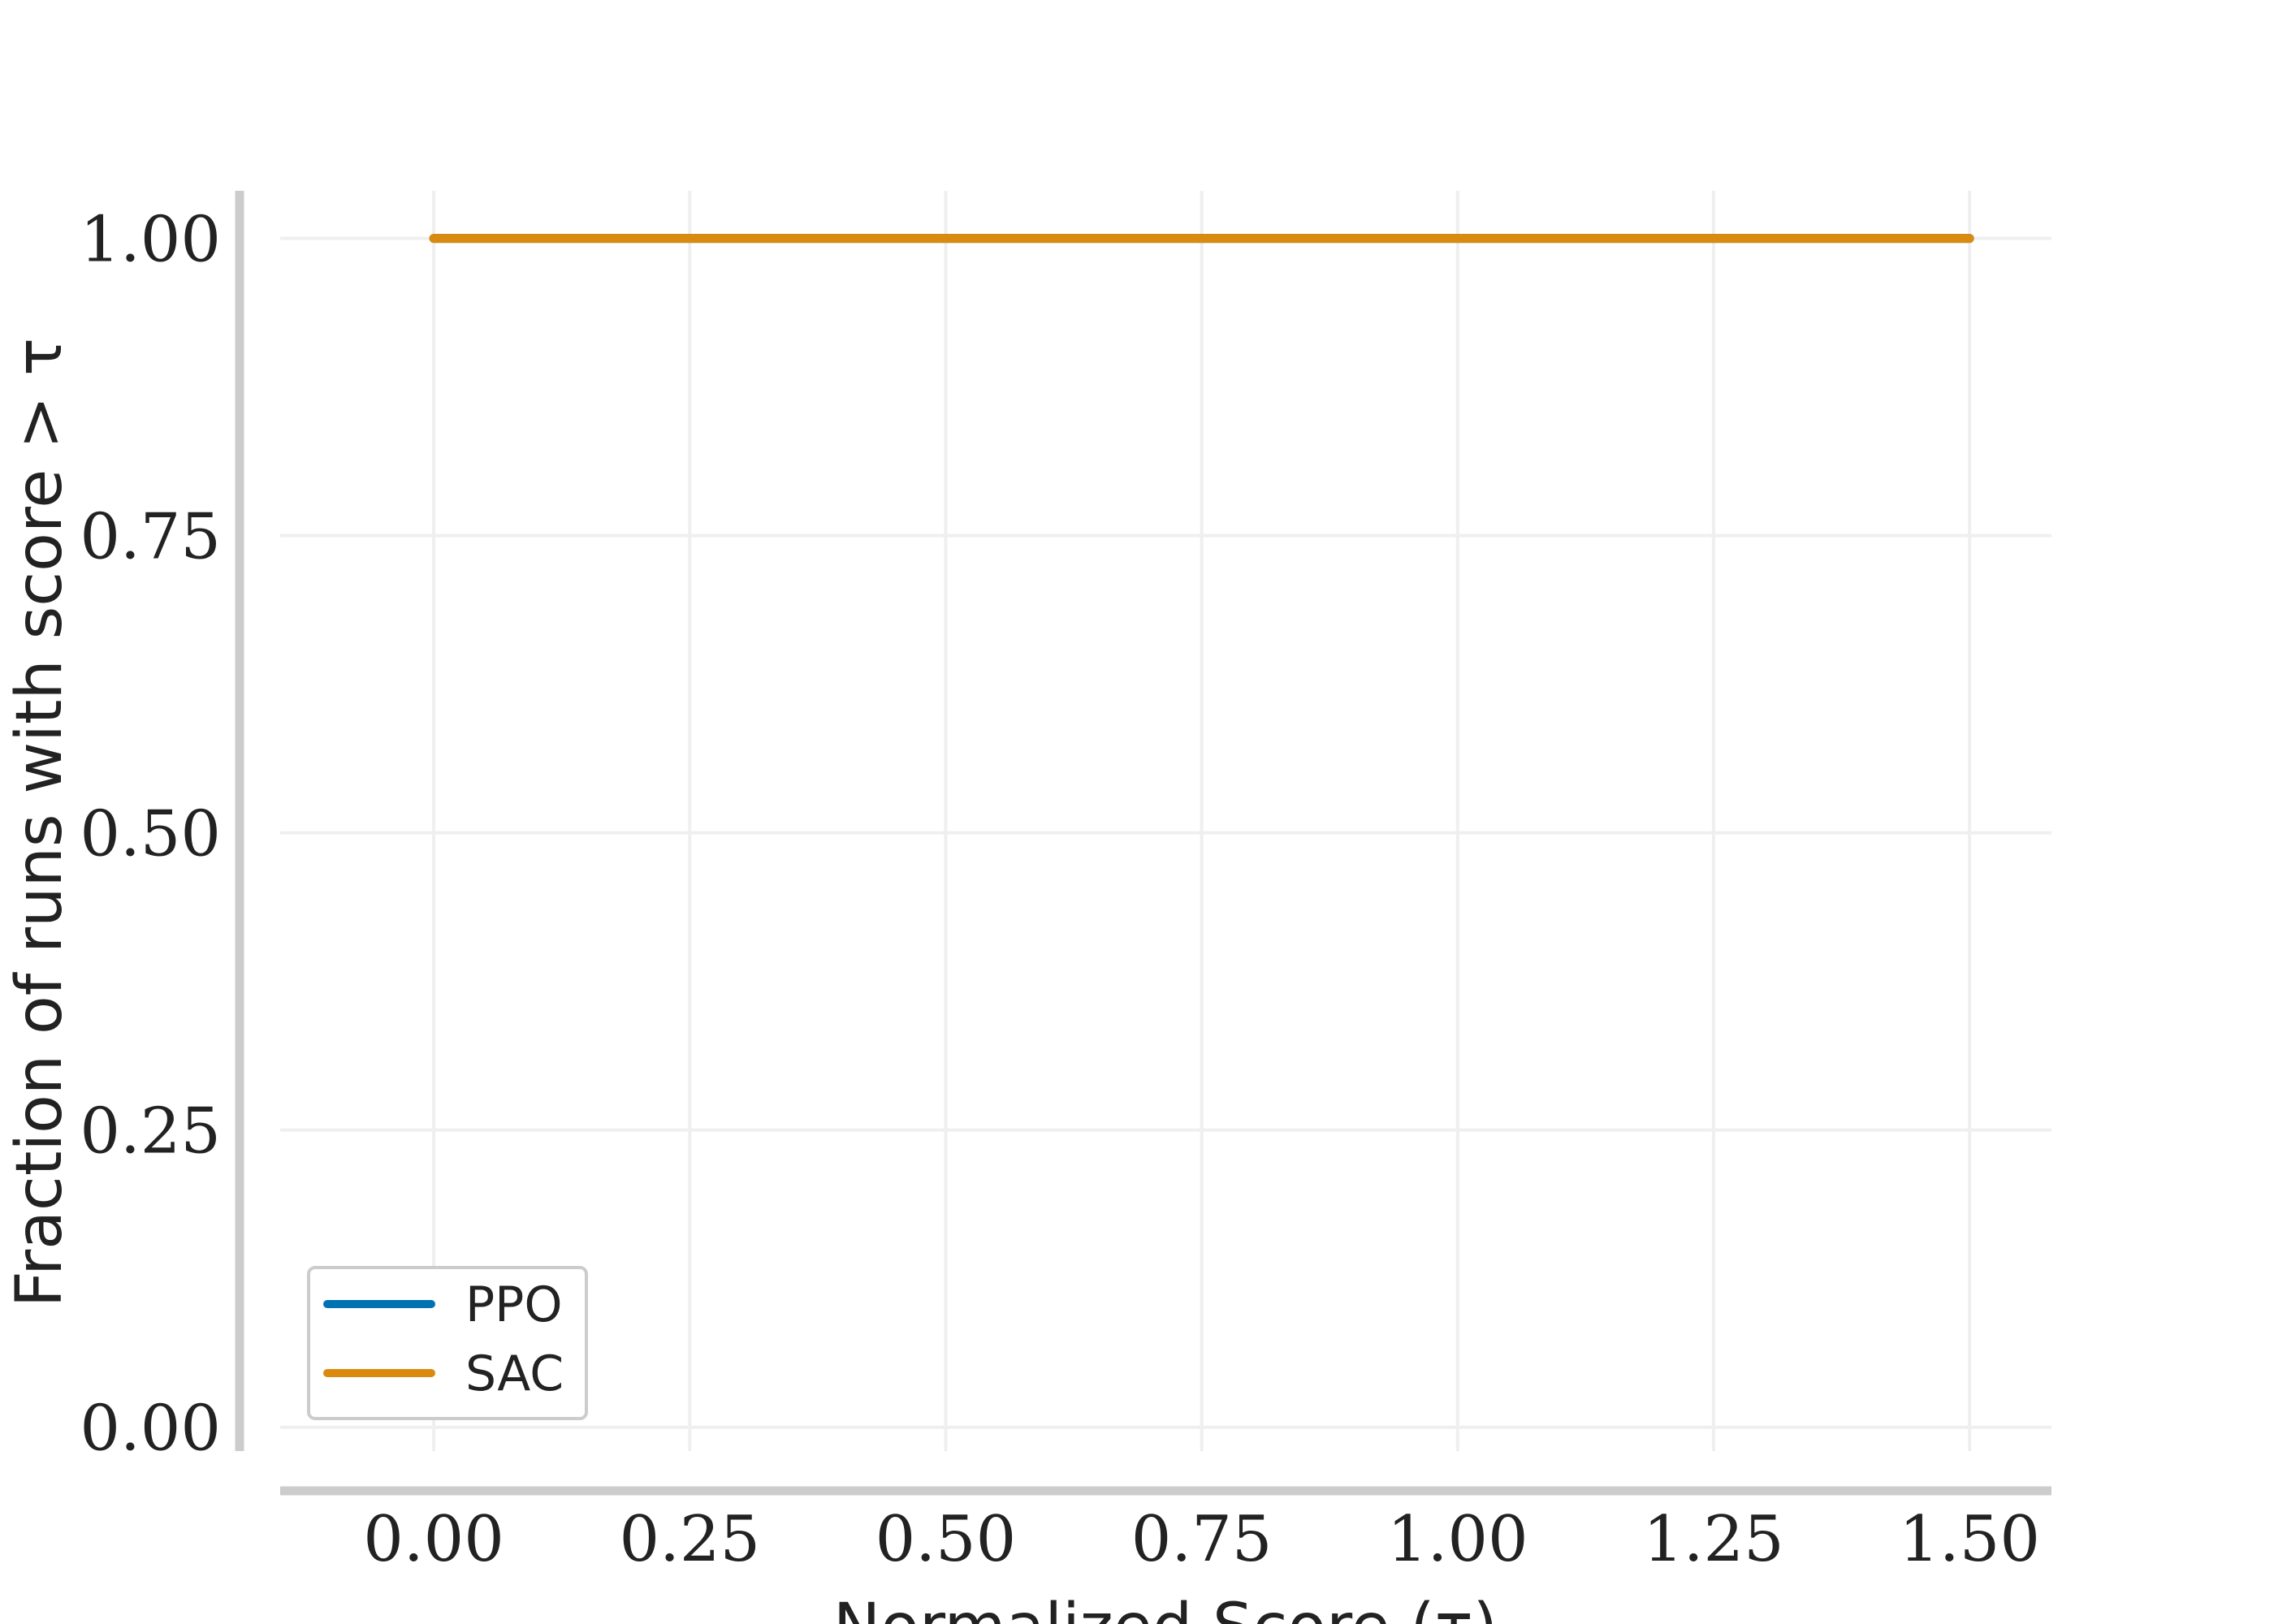 The width and height of the screenshot is (2274, 1624). What do you see at coordinates (946, 1540) in the screenshot?
I see `x-tick-label: 0.50` at bounding box center [946, 1540].